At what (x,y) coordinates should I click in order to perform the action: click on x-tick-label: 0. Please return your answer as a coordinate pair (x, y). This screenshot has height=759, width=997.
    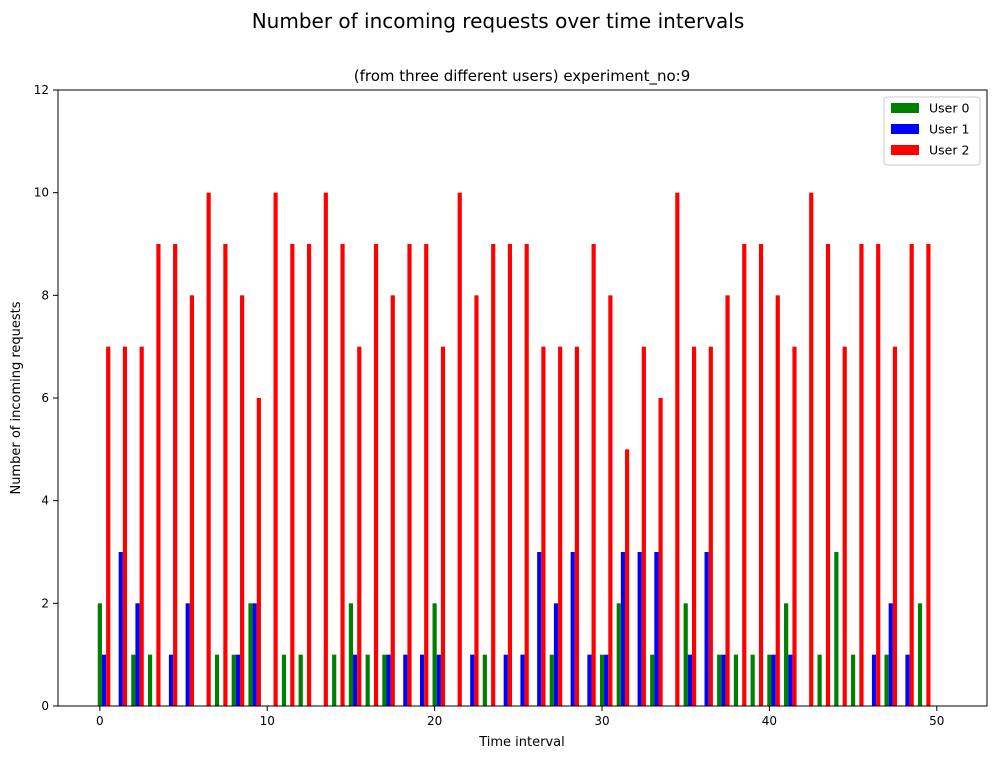
    Looking at the image, I should click on (100, 721).